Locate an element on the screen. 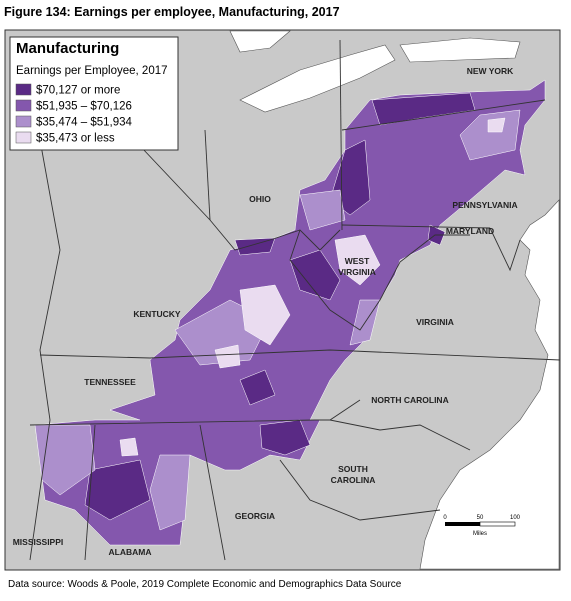  state-label: MISSISSIPPI is located at coordinates (38, 542).